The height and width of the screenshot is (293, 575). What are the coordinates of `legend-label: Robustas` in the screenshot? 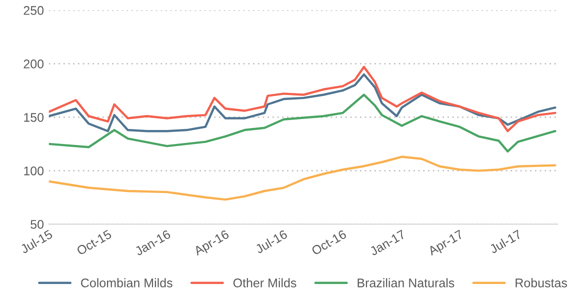 It's located at (542, 283).